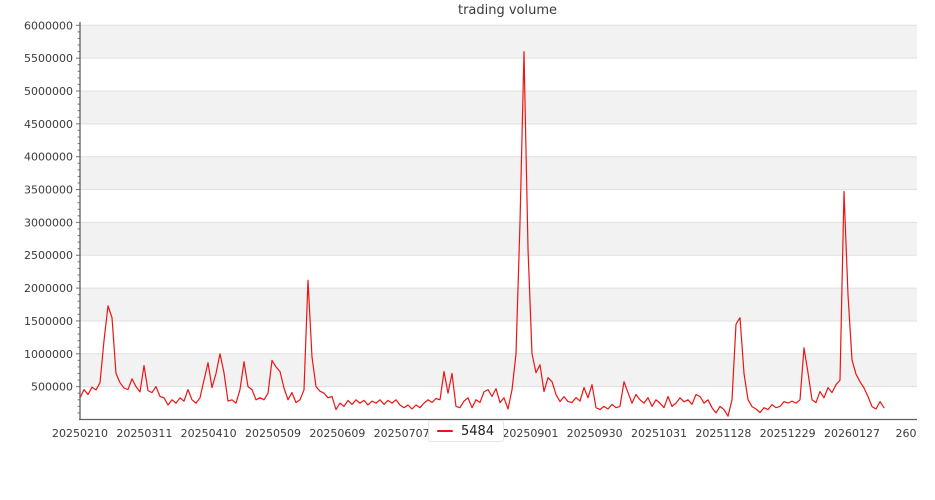  What do you see at coordinates (144, 433) in the screenshot?
I see `x-tick-label: 20250311` at bounding box center [144, 433].